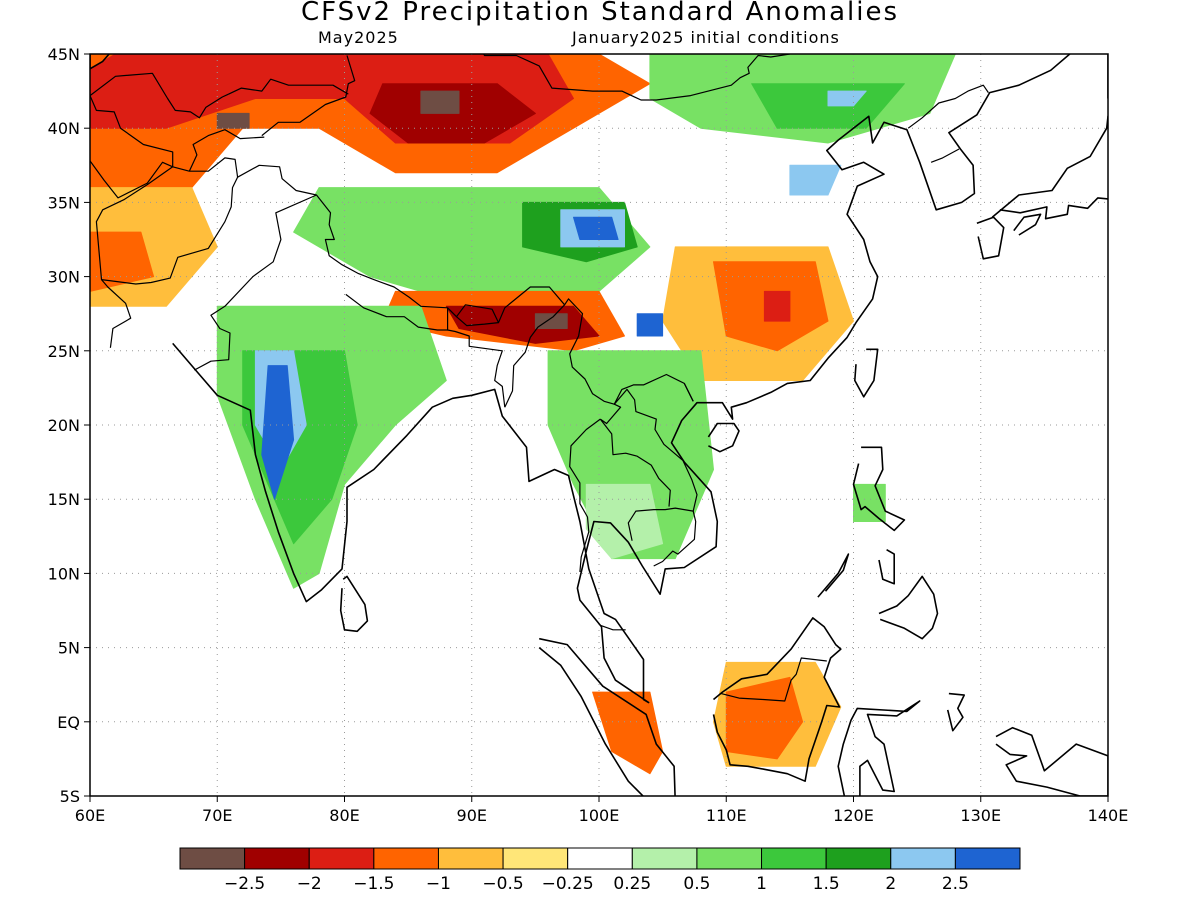 The height and width of the screenshot is (900, 1200). Describe the element at coordinates (309, 884) in the screenshot. I see `colorbar-label: −2` at that location.